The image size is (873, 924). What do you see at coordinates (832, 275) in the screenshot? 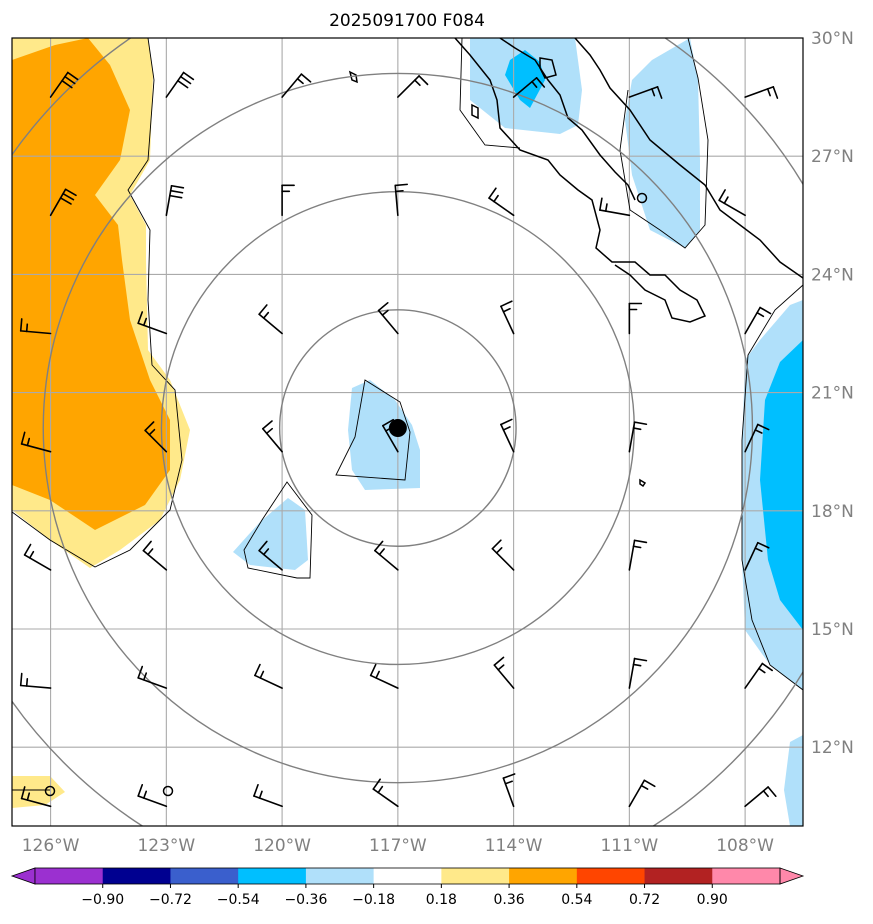
I see `latitude-tick-label: 24°N` at bounding box center [832, 275].